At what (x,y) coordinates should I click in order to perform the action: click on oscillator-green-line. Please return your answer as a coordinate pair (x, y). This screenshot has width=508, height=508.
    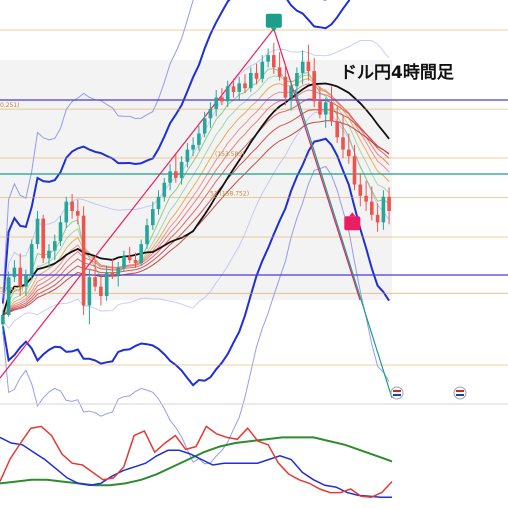
    Looking at the image, I should click on (196, 461).